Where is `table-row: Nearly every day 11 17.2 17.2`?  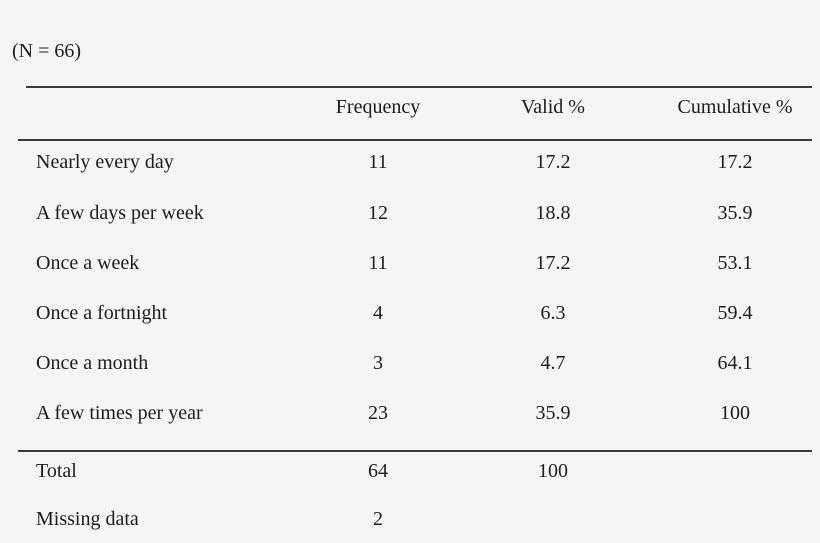
table-row: Nearly every day 11 17.2 17.2 is located at coordinates (410, 163).